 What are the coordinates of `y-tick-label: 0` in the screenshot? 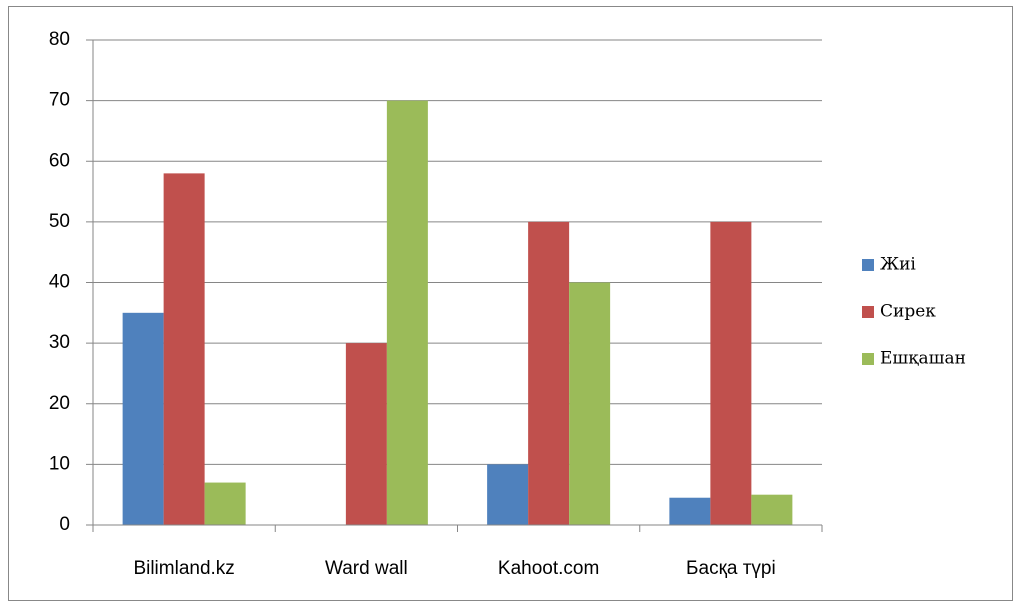 It's located at (64, 524).